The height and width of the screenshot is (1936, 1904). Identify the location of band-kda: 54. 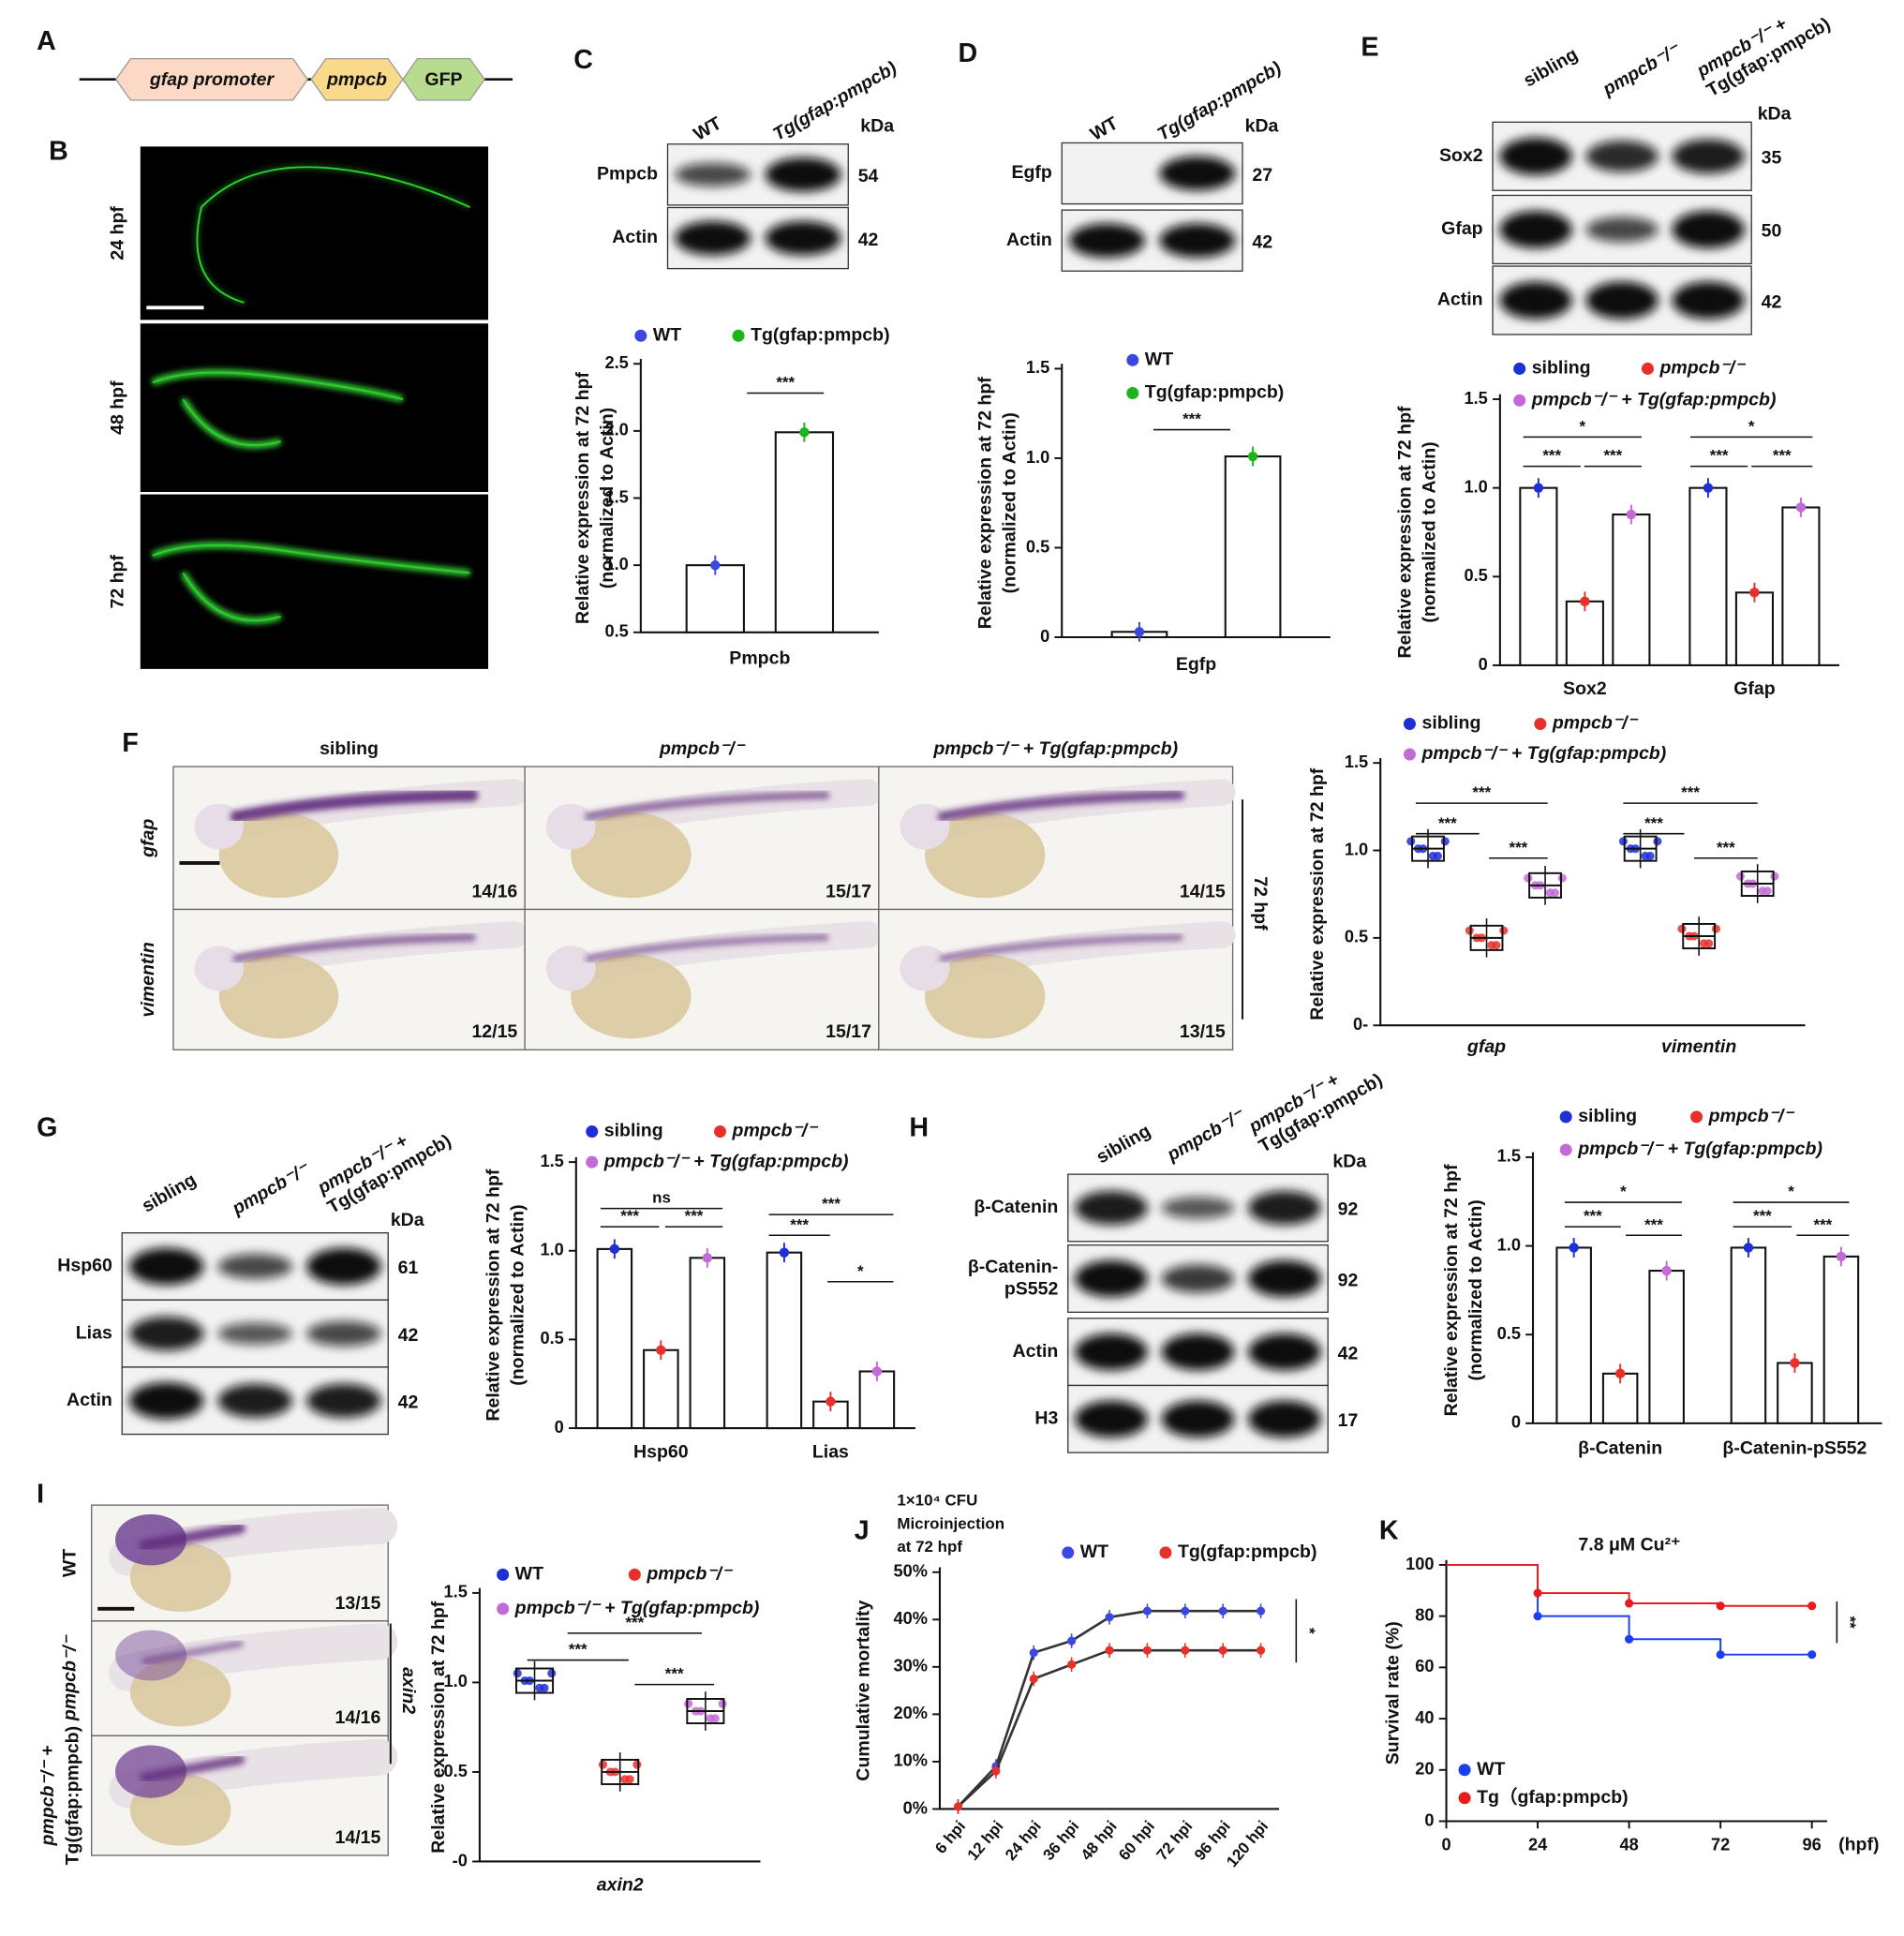
(868, 176).